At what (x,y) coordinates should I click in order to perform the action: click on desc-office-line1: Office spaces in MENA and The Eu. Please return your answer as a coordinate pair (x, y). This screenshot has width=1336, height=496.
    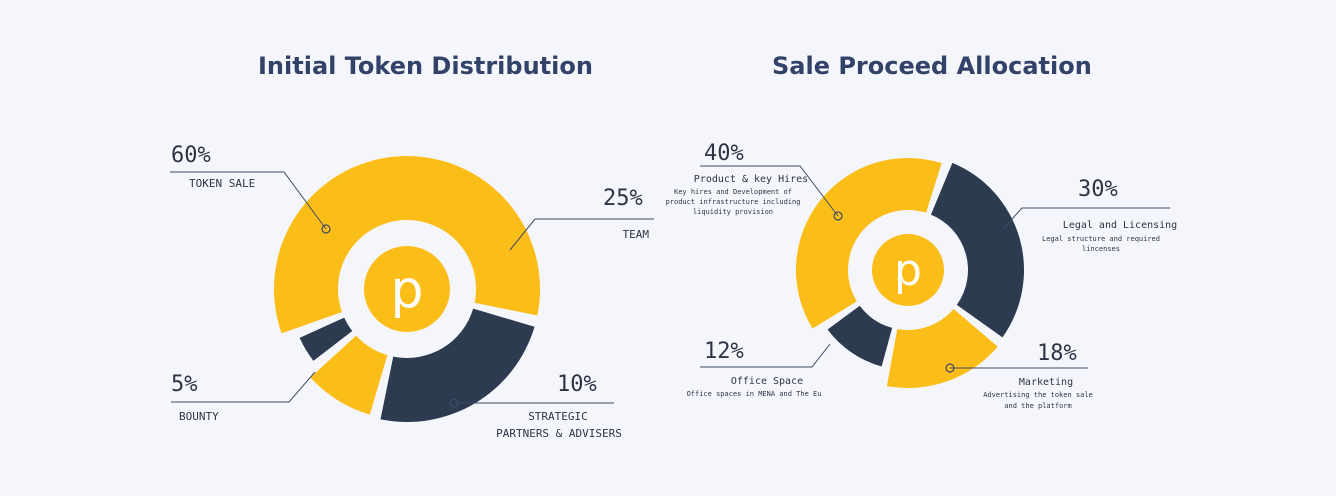
    Looking at the image, I should click on (754, 394).